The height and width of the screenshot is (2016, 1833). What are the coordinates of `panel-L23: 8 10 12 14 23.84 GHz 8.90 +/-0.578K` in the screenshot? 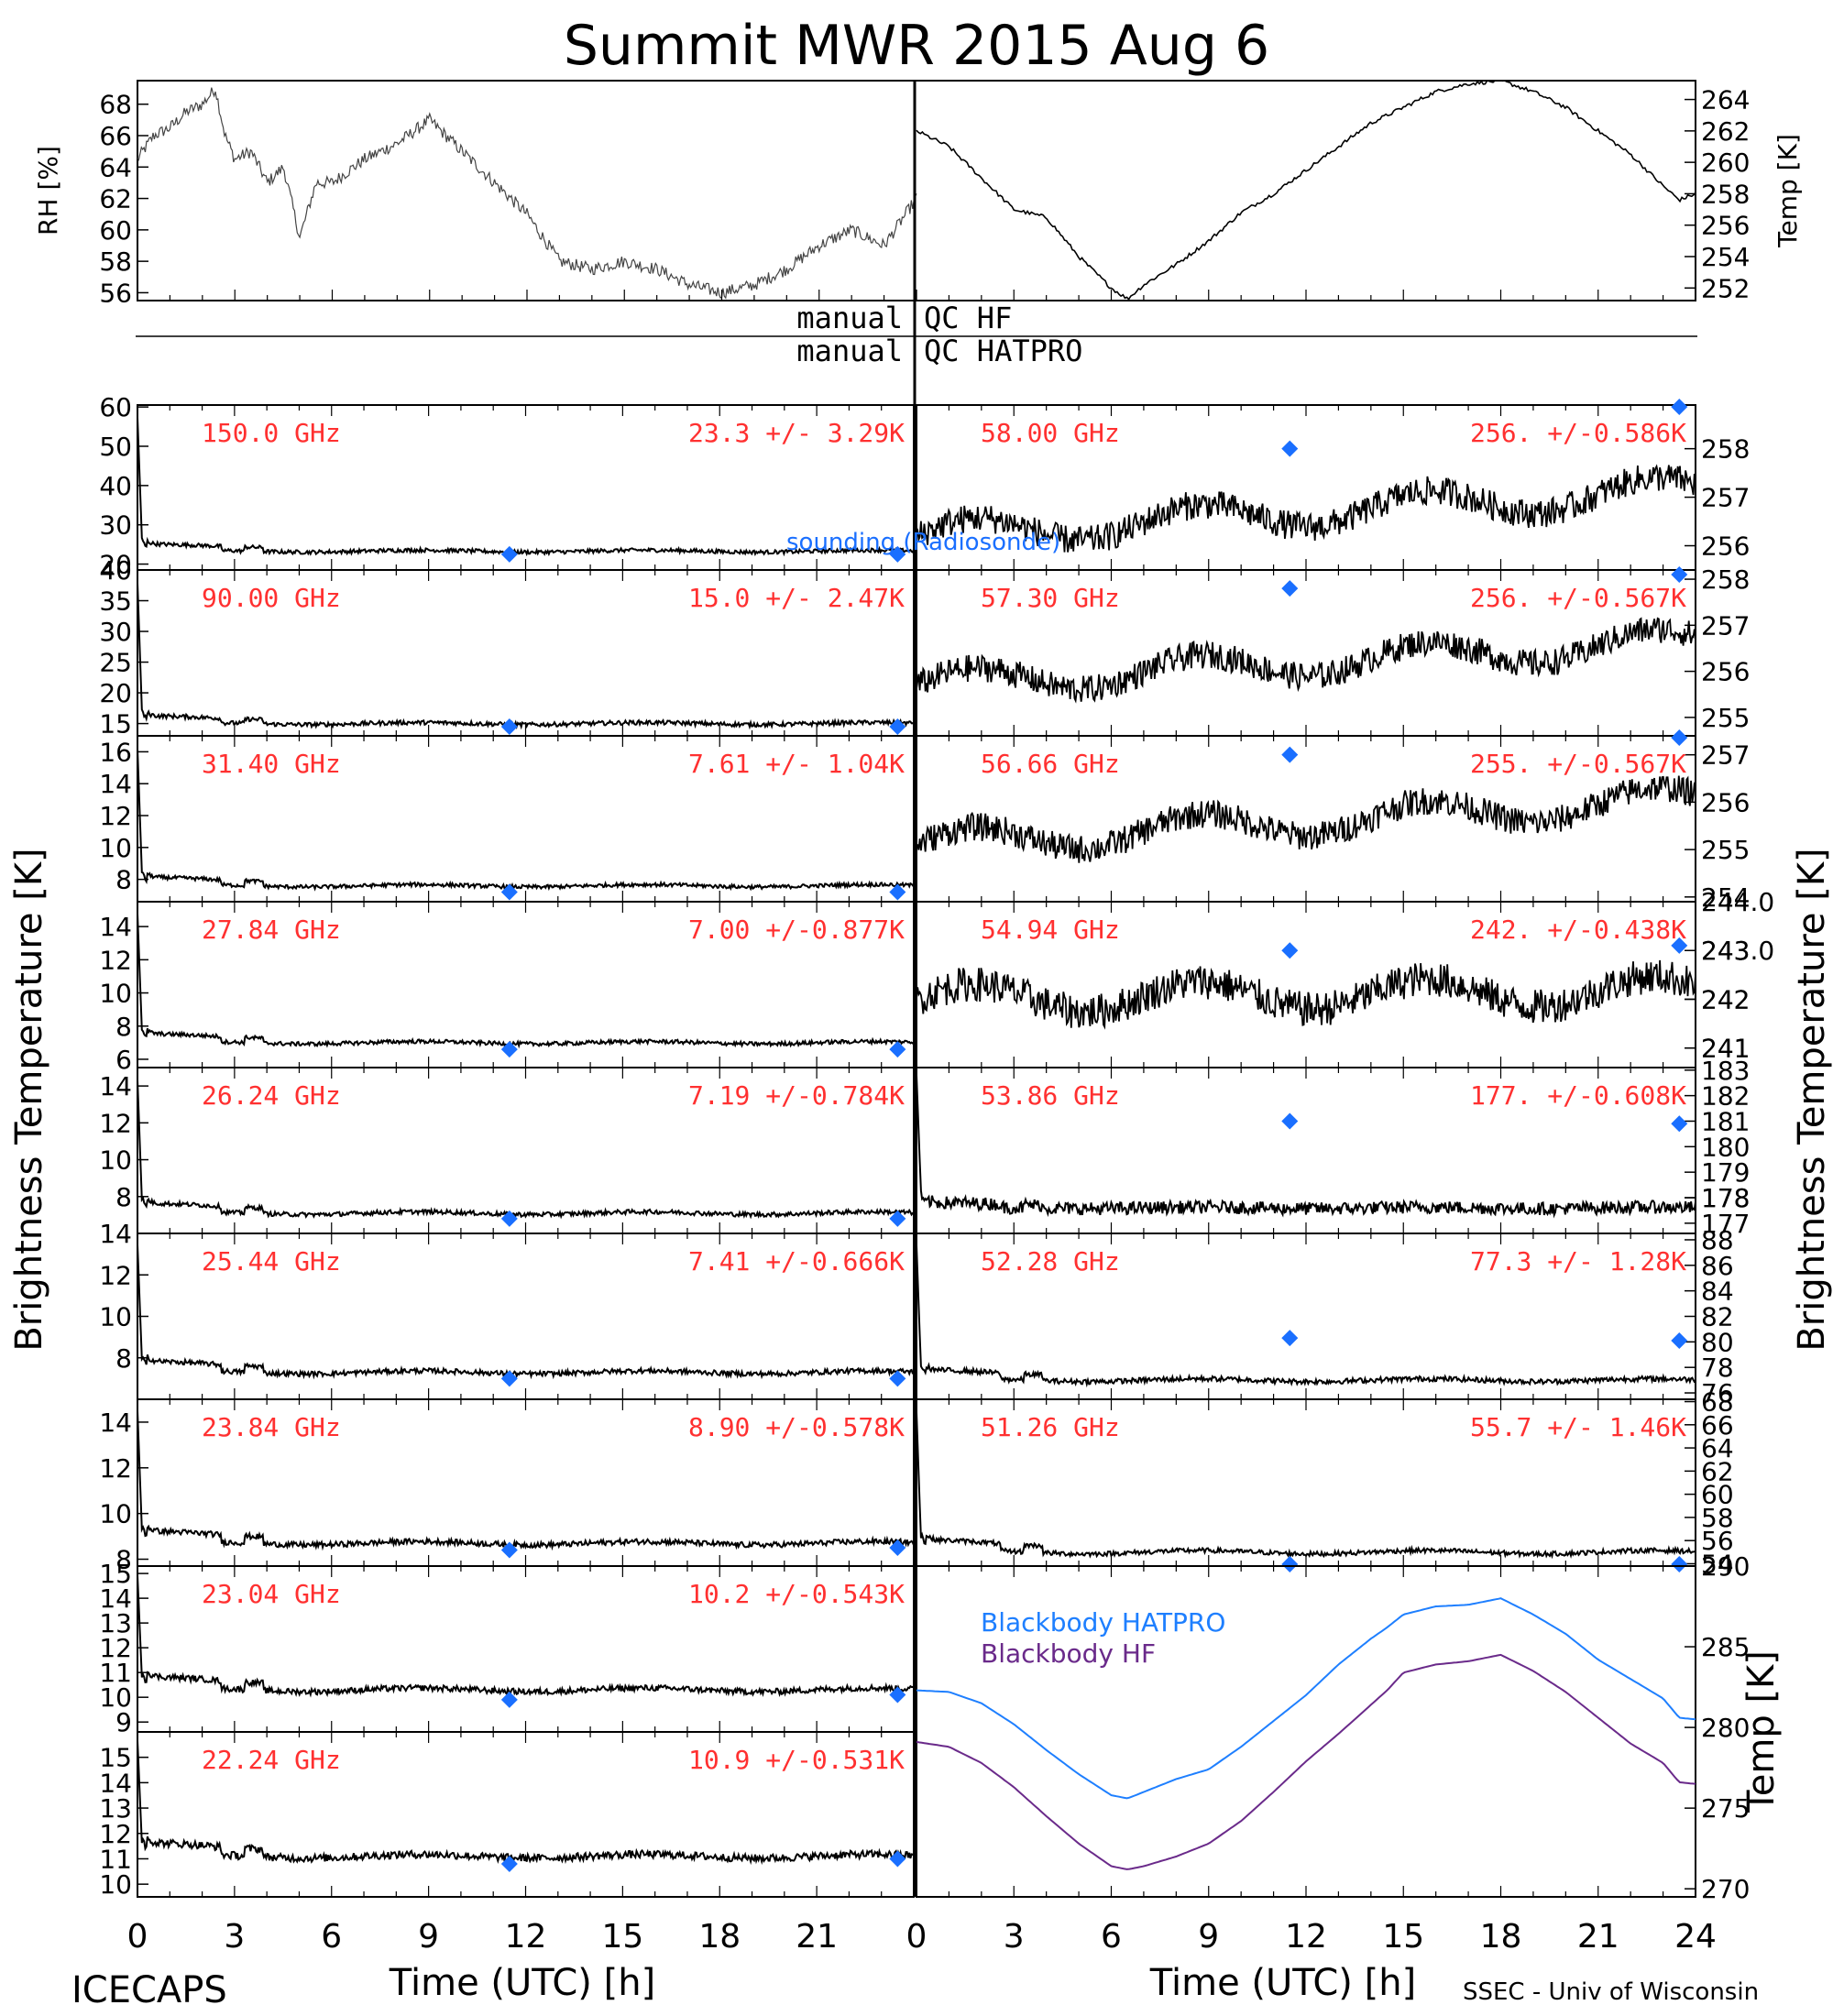 It's located at (507, 1486).